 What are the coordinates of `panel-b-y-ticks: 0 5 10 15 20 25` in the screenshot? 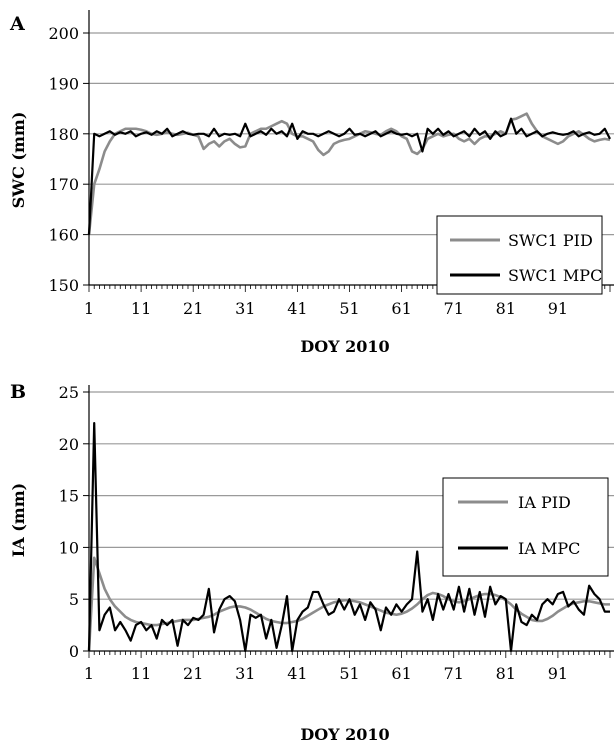 It's located at (74, 522).